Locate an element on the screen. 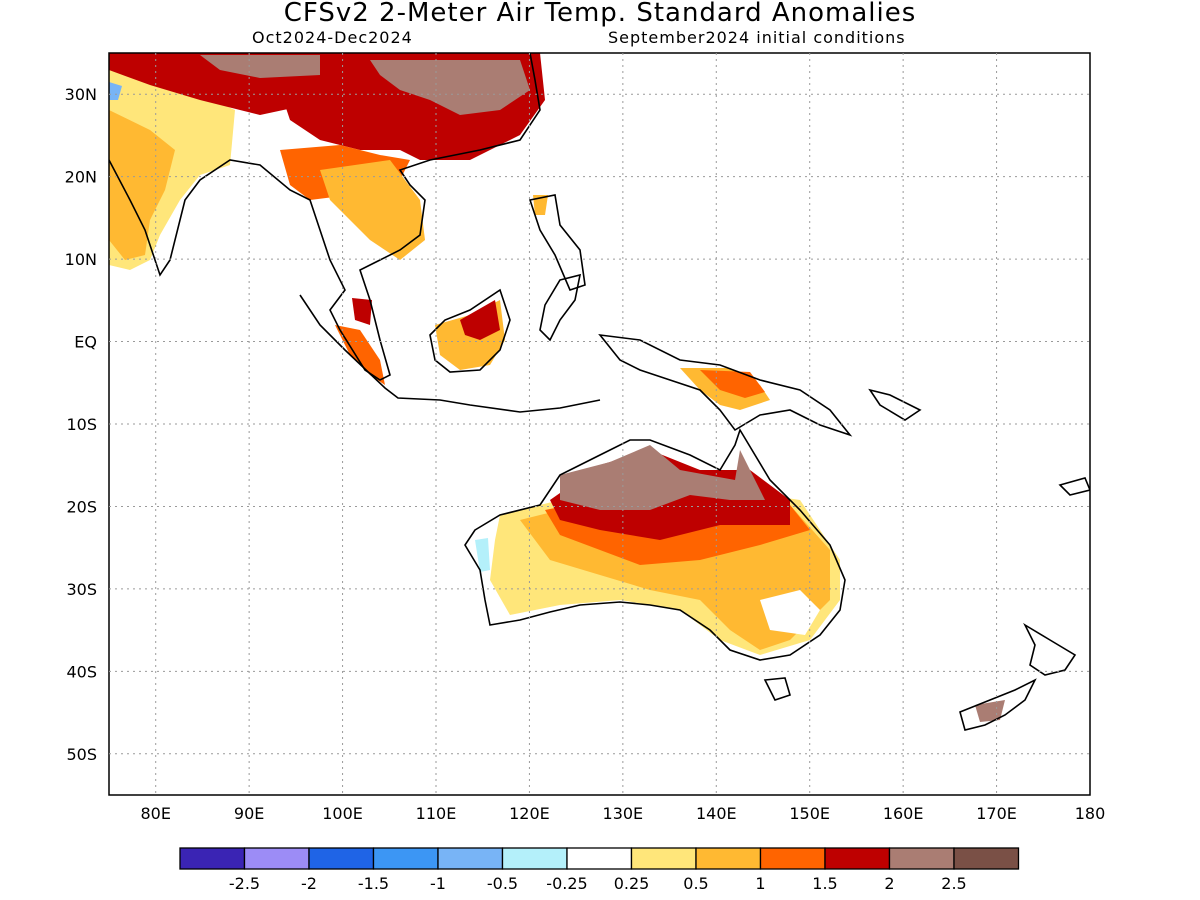  lat-tick-label: EQ is located at coordinates (85, 342).